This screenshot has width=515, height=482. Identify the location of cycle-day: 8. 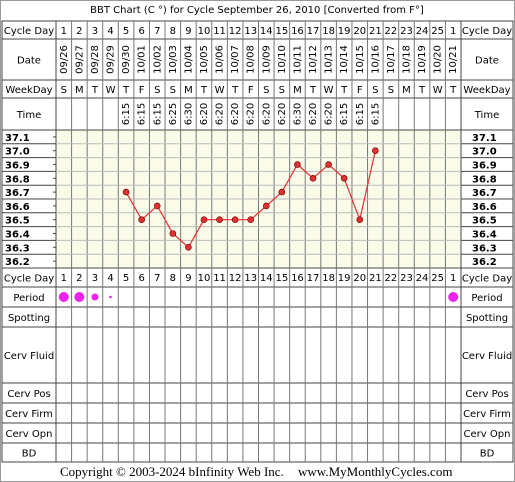
(173, 31).